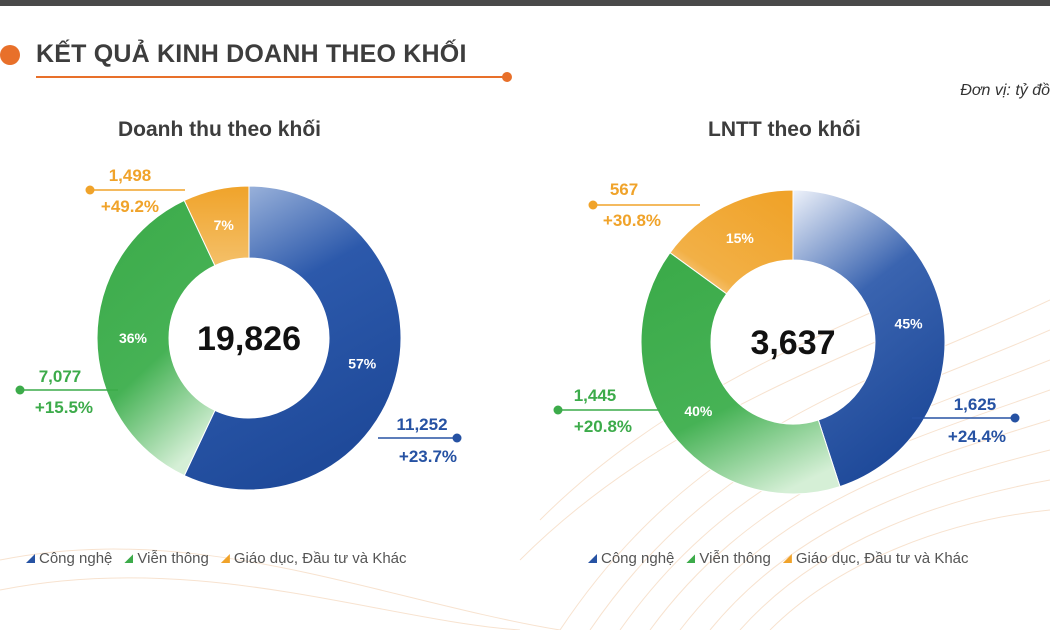 Image resolution: width=1050 pixels, height=630 pixels. What do you see at coordinates (224, 225) in the screenshot?
I see `chart-1-pct-label-orange: 7%` at bounding box center [224, 225].